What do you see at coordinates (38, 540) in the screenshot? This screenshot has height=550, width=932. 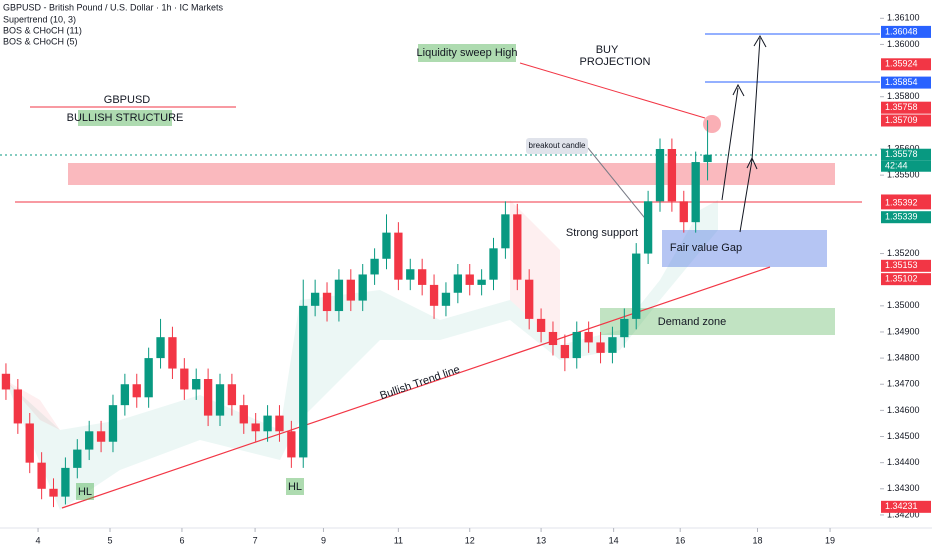 I see `x-tick-label: 4` at bounding box center [38, 540].